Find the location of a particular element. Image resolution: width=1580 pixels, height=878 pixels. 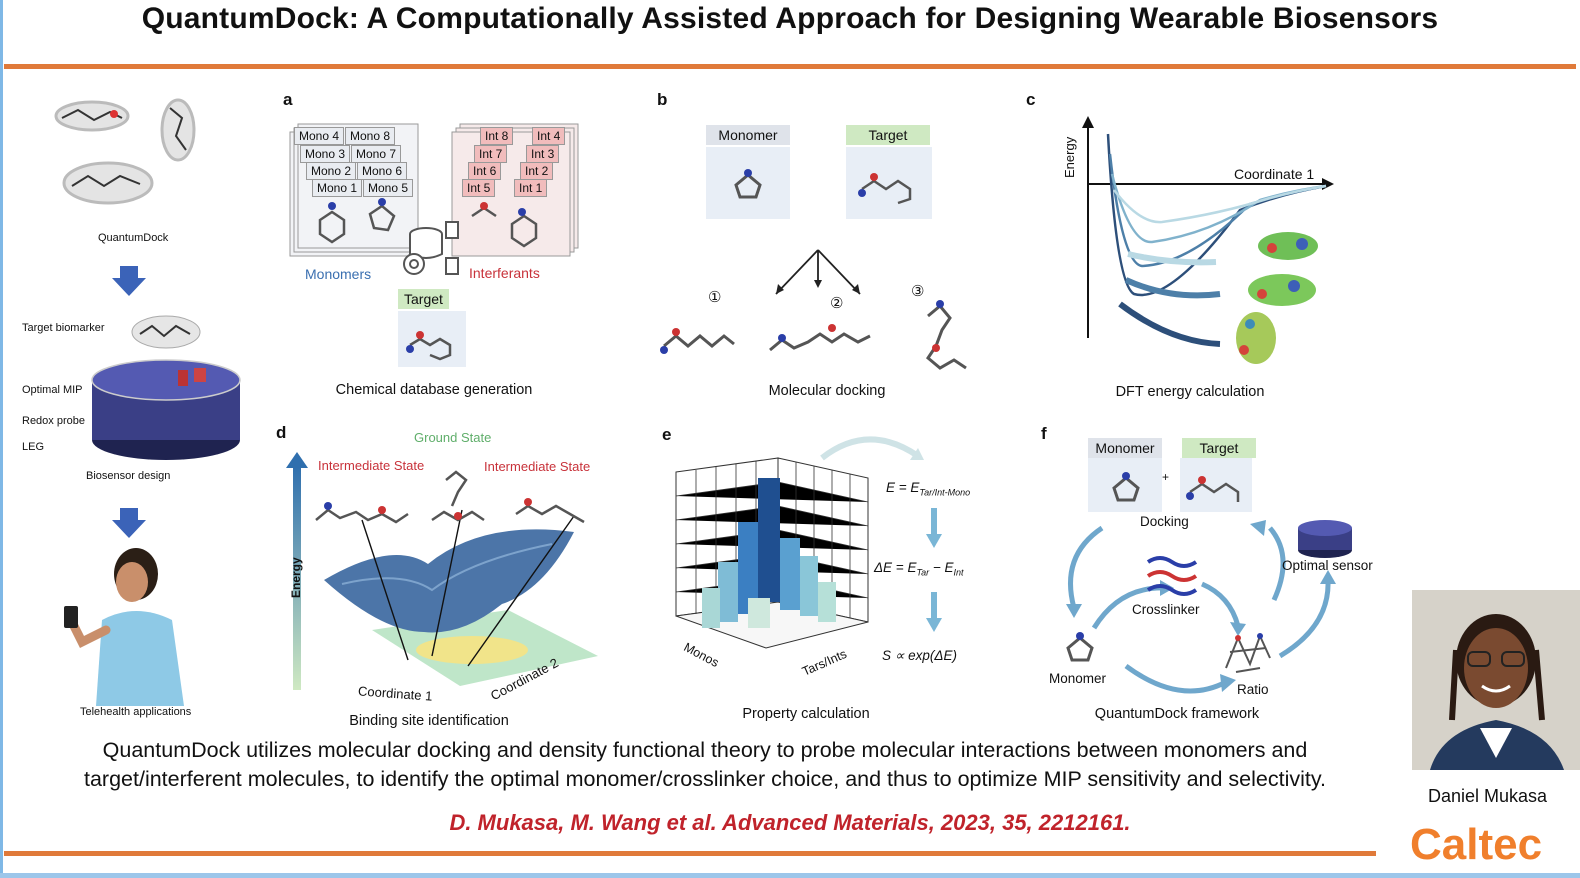

mono-card-4: Mono 4 is located at coordinates (319, 136).